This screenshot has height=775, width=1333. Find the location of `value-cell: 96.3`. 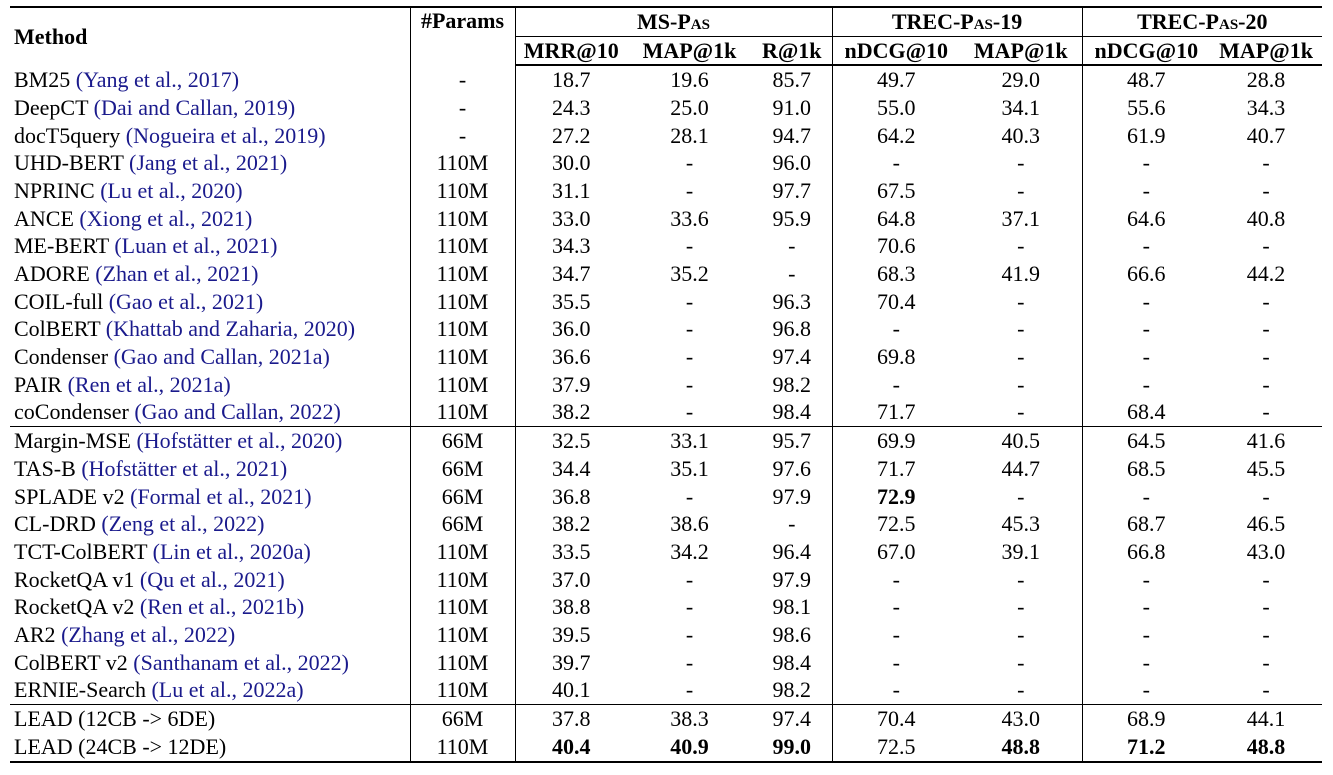

value-cell: 96.3 is located at coordinates (792, 301).